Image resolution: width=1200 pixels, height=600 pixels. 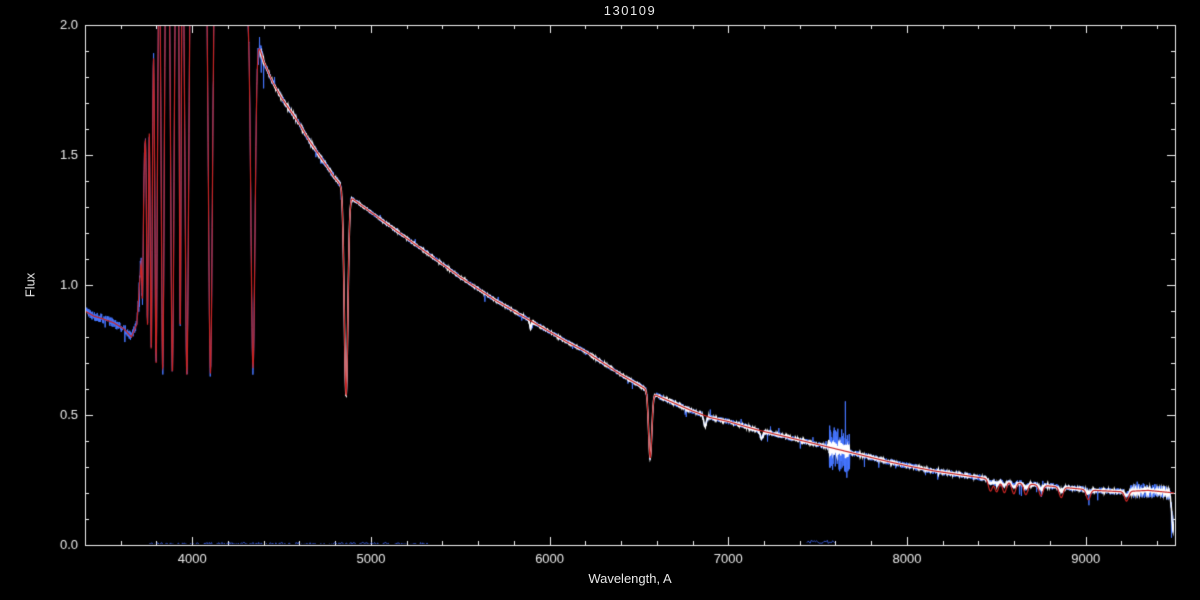 What do you see at coordinates (630, 10) in the screenshot?
I see `plot-title: 130109` at bounding box center [630, 10].